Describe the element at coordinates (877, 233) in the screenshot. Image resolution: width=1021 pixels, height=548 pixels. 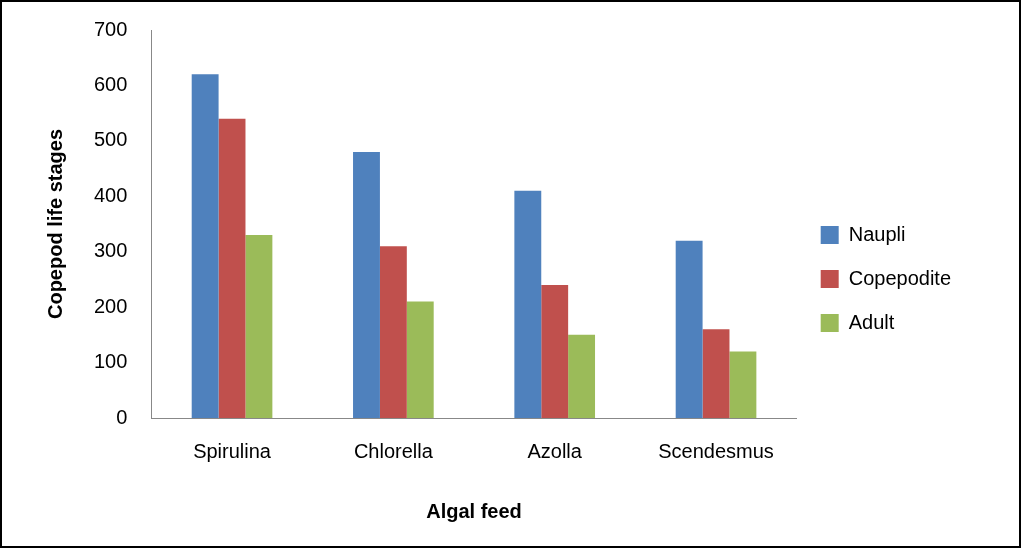
I see `legend-label: Naupli` at that location.